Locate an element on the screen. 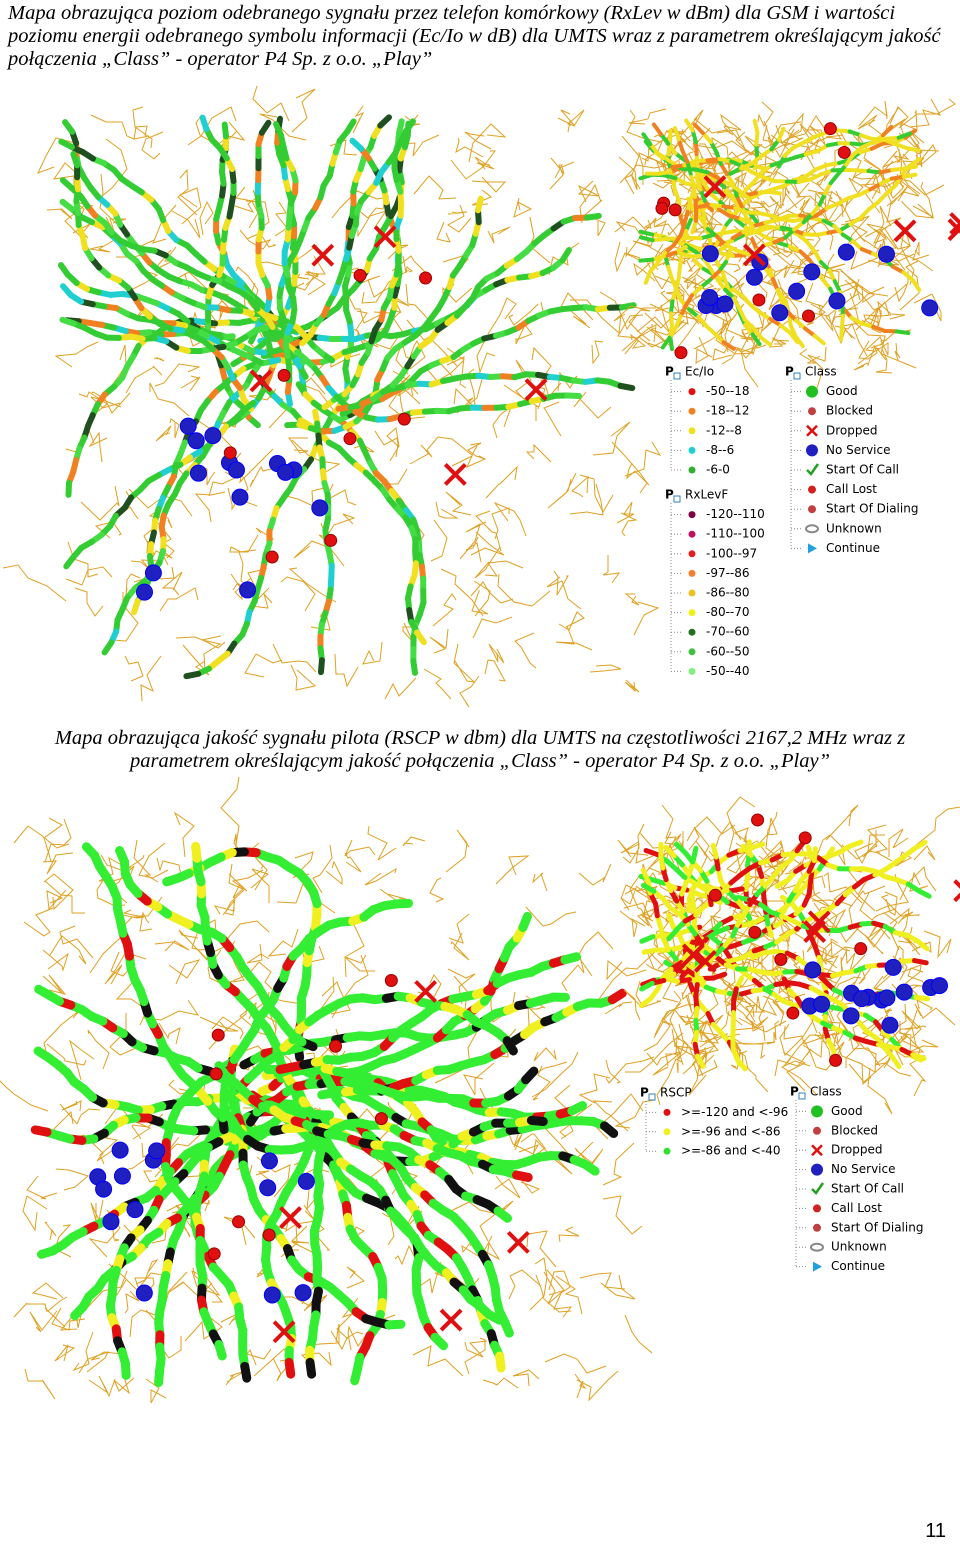 The image size is (960, 1550). legend-label: -97--86 is located at coordinates (728, 573).